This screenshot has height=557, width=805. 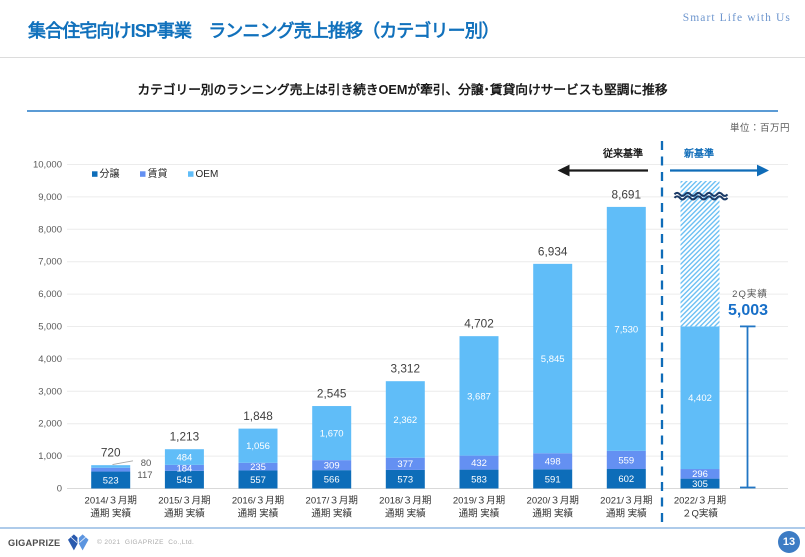 What do you see at coordinates (50, 391) in the screenshot?
I see `svg-text: 3,000` at bounding box center [50, 391].